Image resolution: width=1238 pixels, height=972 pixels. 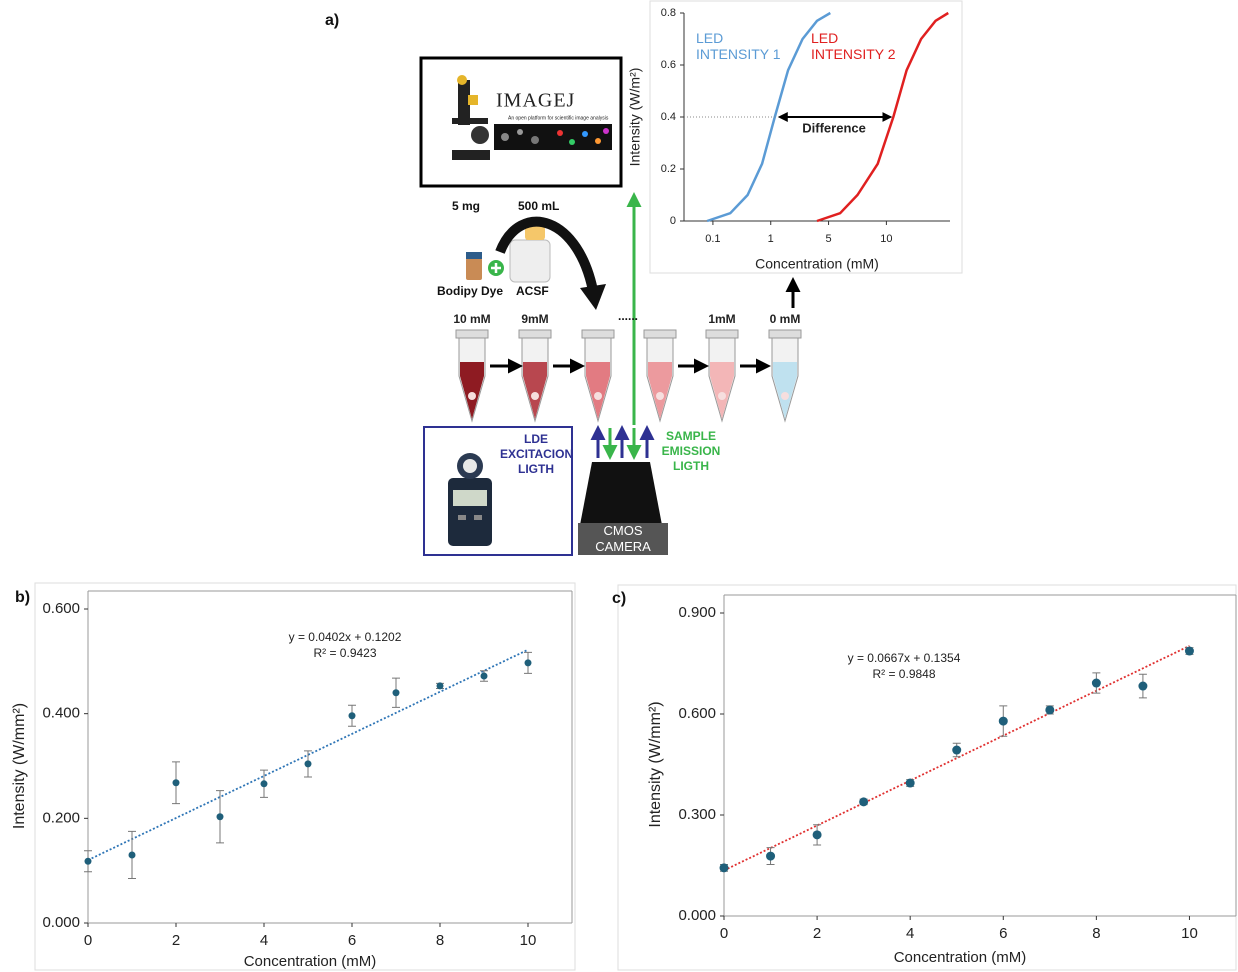 What do you see at coordinates (553, 137) in the screenshot?
I see `imagej-strip` at bounding box center [553, 137].